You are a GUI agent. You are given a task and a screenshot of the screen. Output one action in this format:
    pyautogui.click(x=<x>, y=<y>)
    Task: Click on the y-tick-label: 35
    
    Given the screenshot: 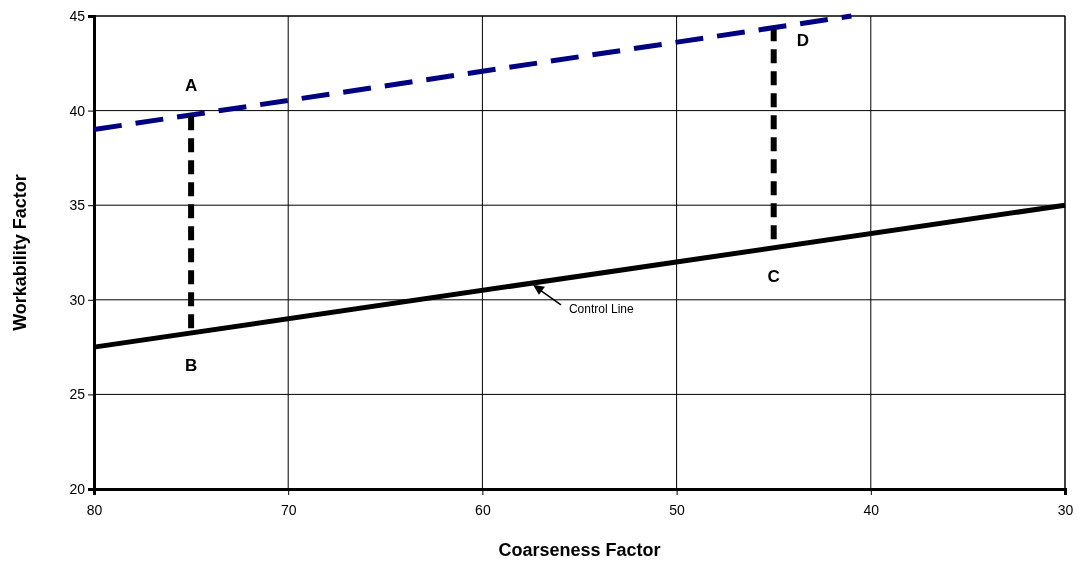 What is the action you would take?
    pyautogui.click(x=77, y=205)
    